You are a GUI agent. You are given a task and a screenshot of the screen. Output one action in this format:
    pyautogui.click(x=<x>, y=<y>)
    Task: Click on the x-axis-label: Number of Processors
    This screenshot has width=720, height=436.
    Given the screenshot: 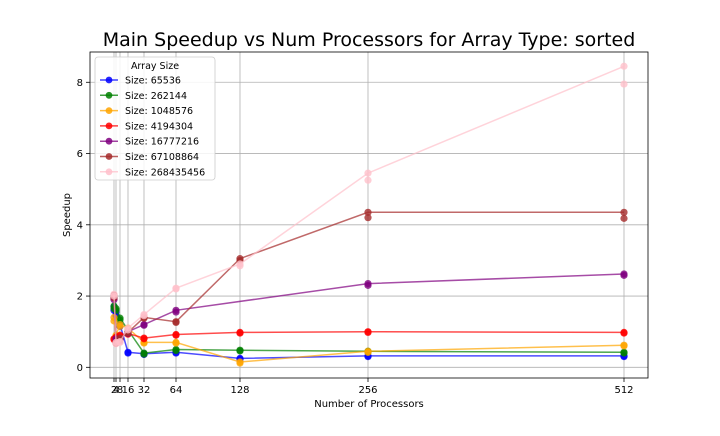 What is the action you would take?
    pyautogui.click(x=369, y=404)
    